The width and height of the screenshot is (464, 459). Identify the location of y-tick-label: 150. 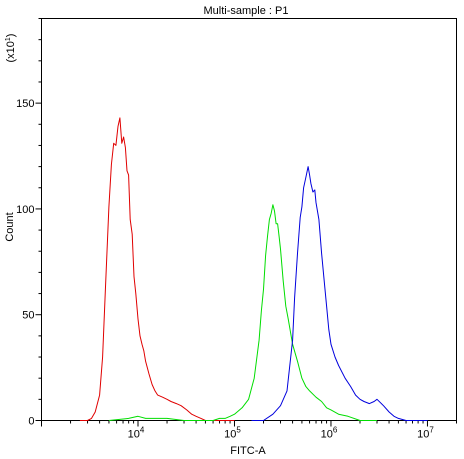
(25, 104).